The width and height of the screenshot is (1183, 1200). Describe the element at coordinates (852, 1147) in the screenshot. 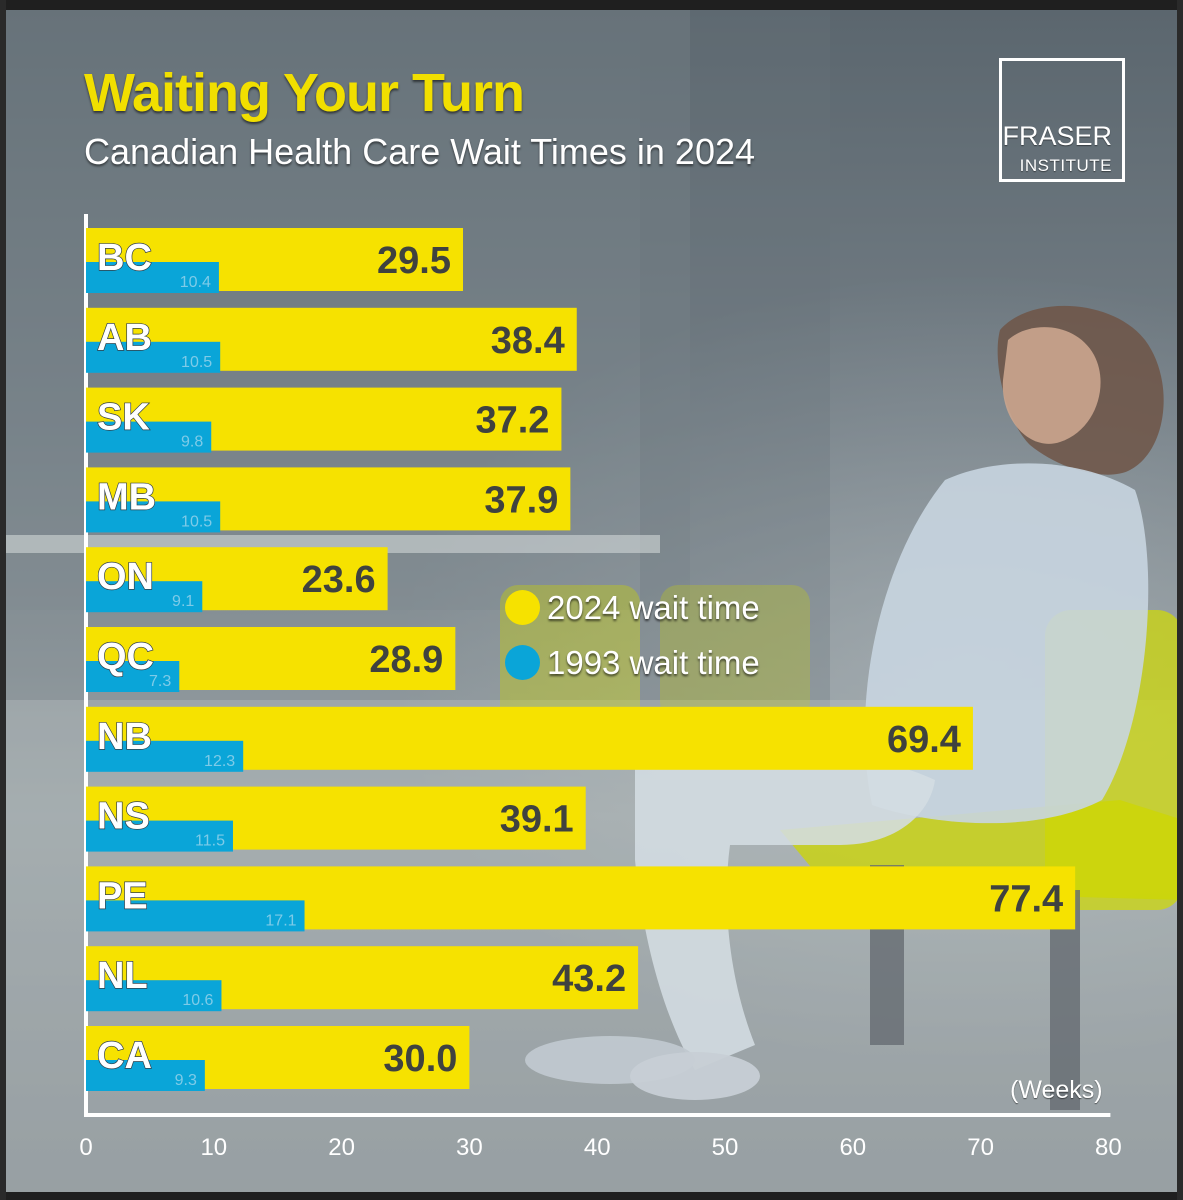

I see `x-tick-label: 60` at that location.